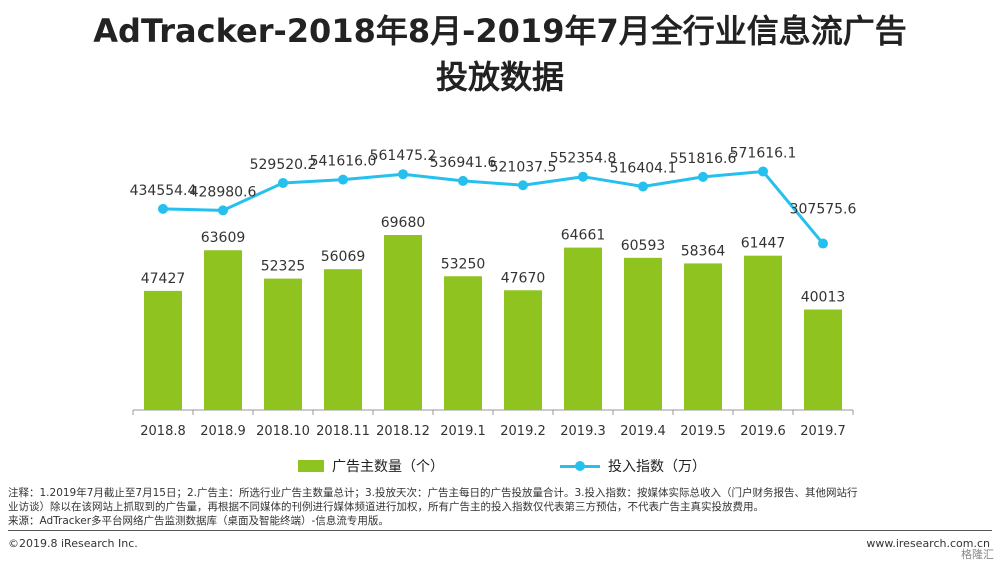  What do you see at coordinates (643, 186) in the screenshot?
I see `line-point-2019.4` at bounding box center [643, 186].